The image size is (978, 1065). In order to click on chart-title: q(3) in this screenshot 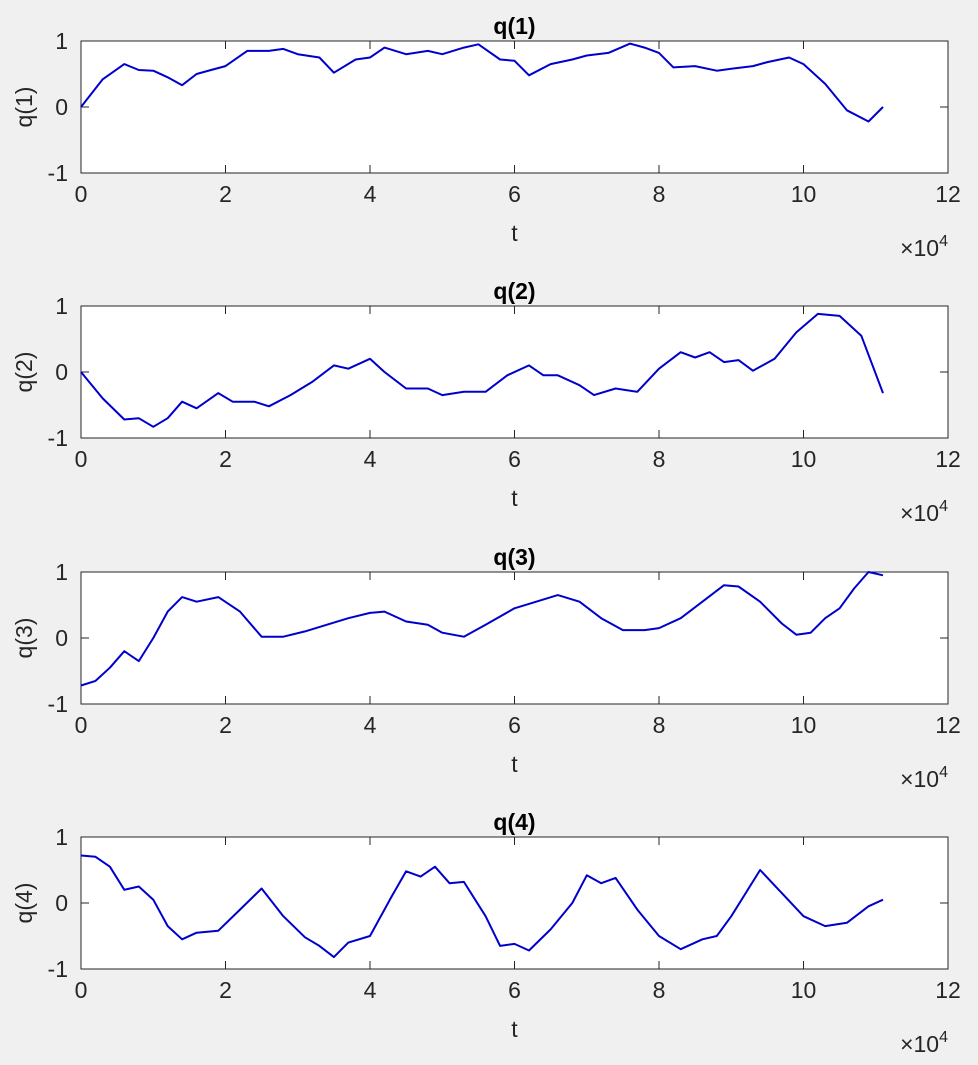, I will do `click(514, 557)`.